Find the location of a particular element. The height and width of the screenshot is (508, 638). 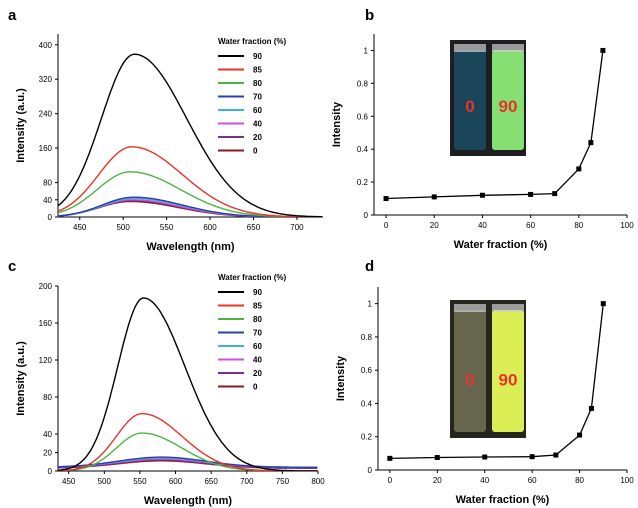

y-tick-label: 160 is located at coordinates (46, 323).